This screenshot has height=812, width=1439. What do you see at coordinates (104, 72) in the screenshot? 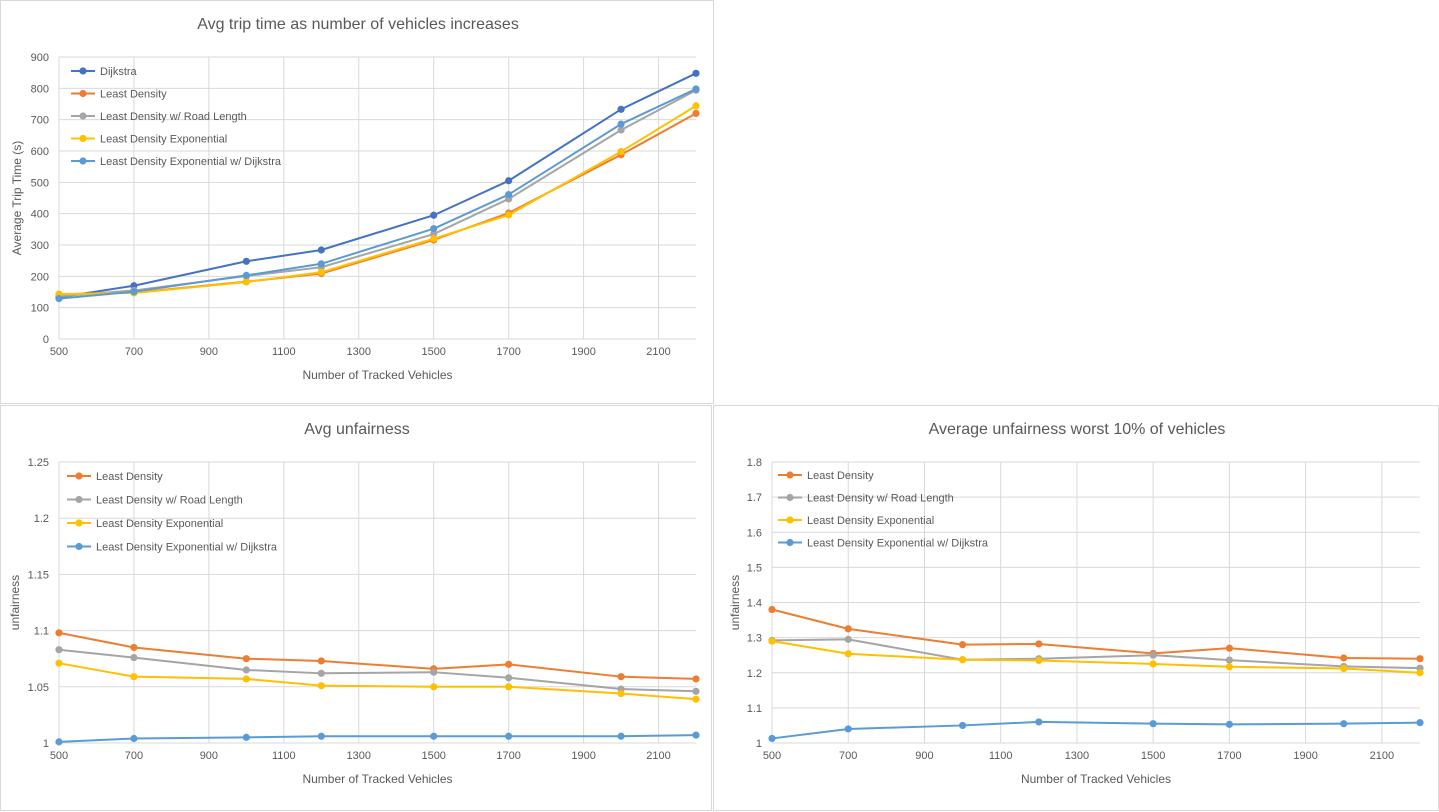
I see `legend-item: Dijkstra` at bounding box center [104, 72].